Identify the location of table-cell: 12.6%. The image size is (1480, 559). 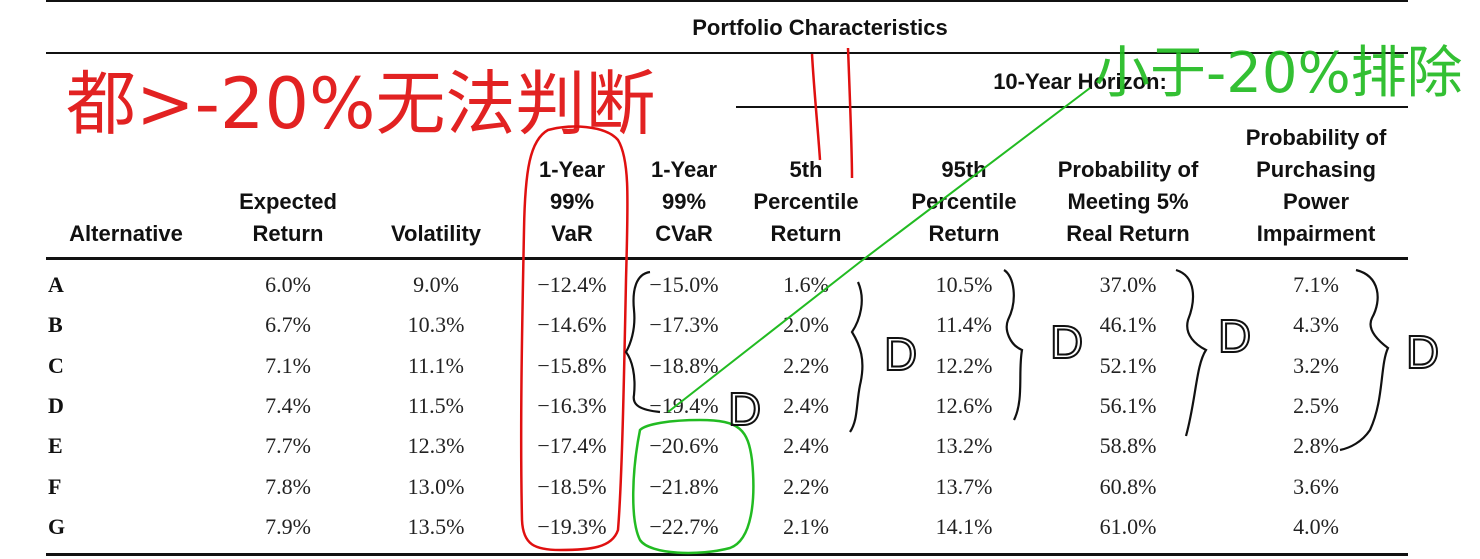
(964, 405).